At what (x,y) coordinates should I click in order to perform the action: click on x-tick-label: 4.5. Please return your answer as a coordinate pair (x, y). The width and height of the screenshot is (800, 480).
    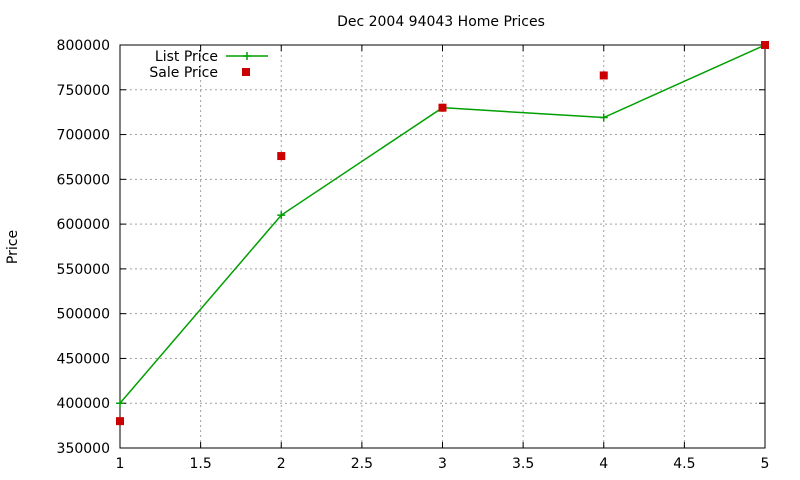
    Looking at the image, I should click on (684, 464).